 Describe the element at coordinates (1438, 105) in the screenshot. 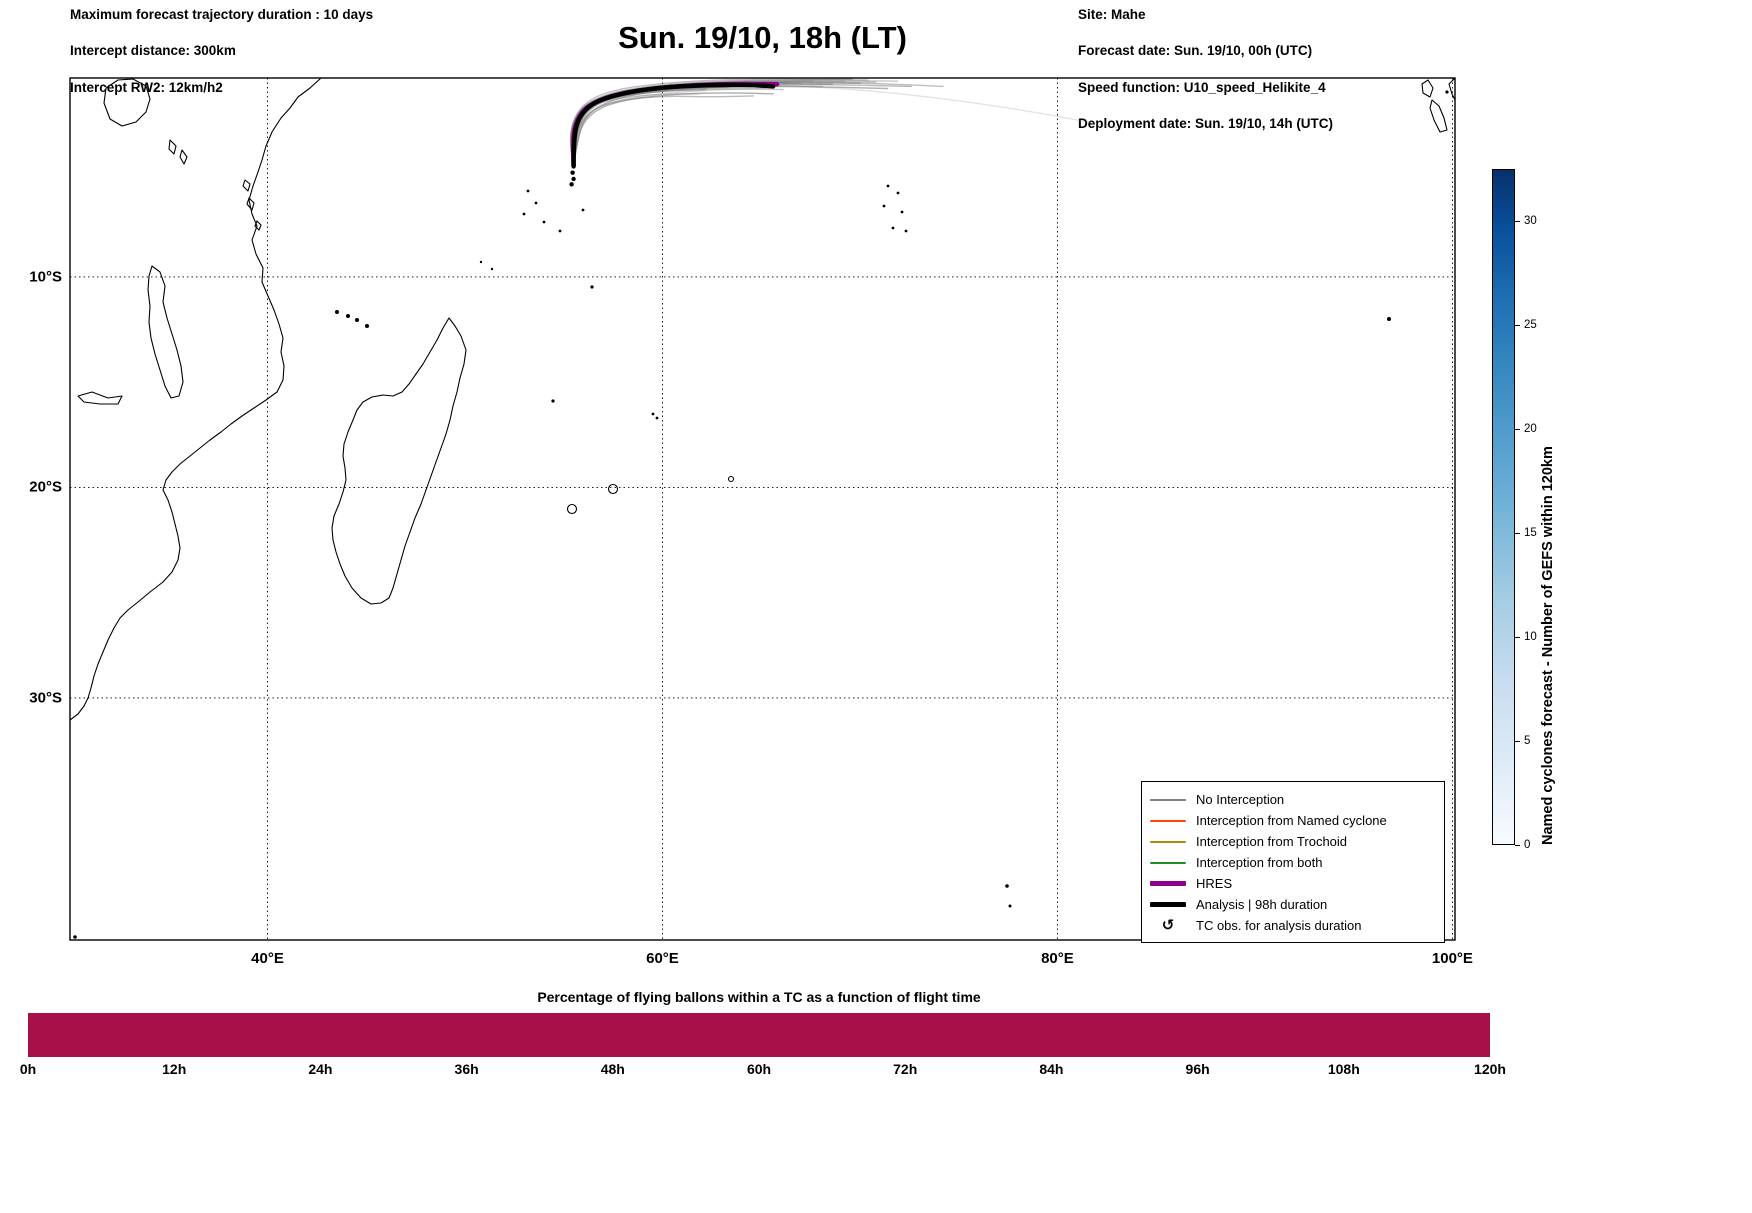

I see `sumatra-islands` at that location.